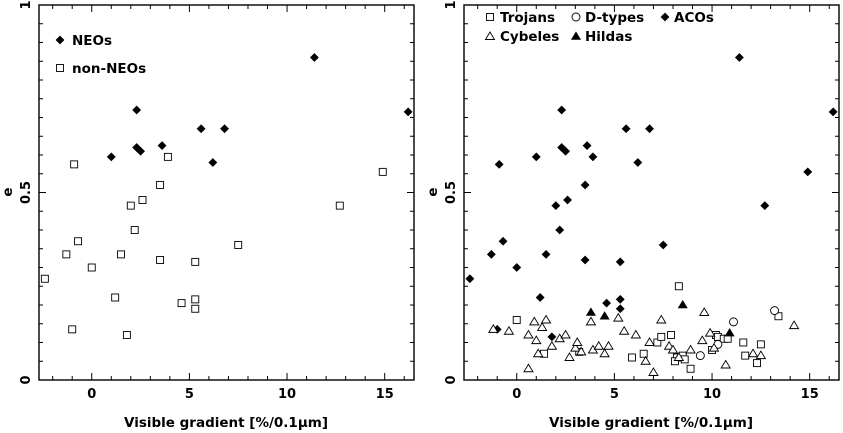 The height and width of the screenshot is (433, 843). Describe the element at coordinates (8, 191) in the screenshot. I see `left-y-axis-label: e` at that location.